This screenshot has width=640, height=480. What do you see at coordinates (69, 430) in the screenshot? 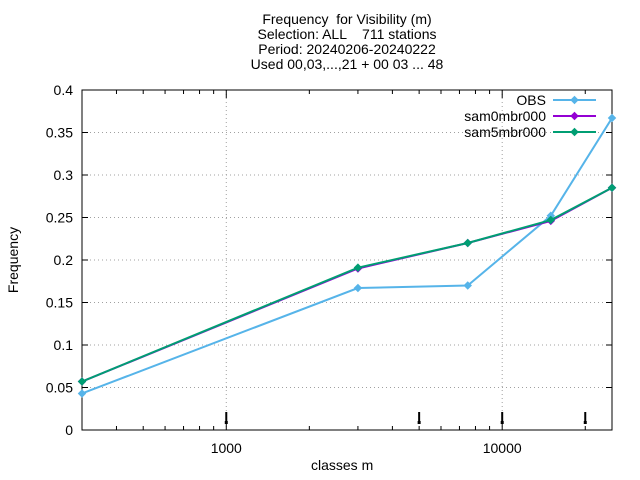
I see `y-tick-label: 0` at bounding box center [69, 430].